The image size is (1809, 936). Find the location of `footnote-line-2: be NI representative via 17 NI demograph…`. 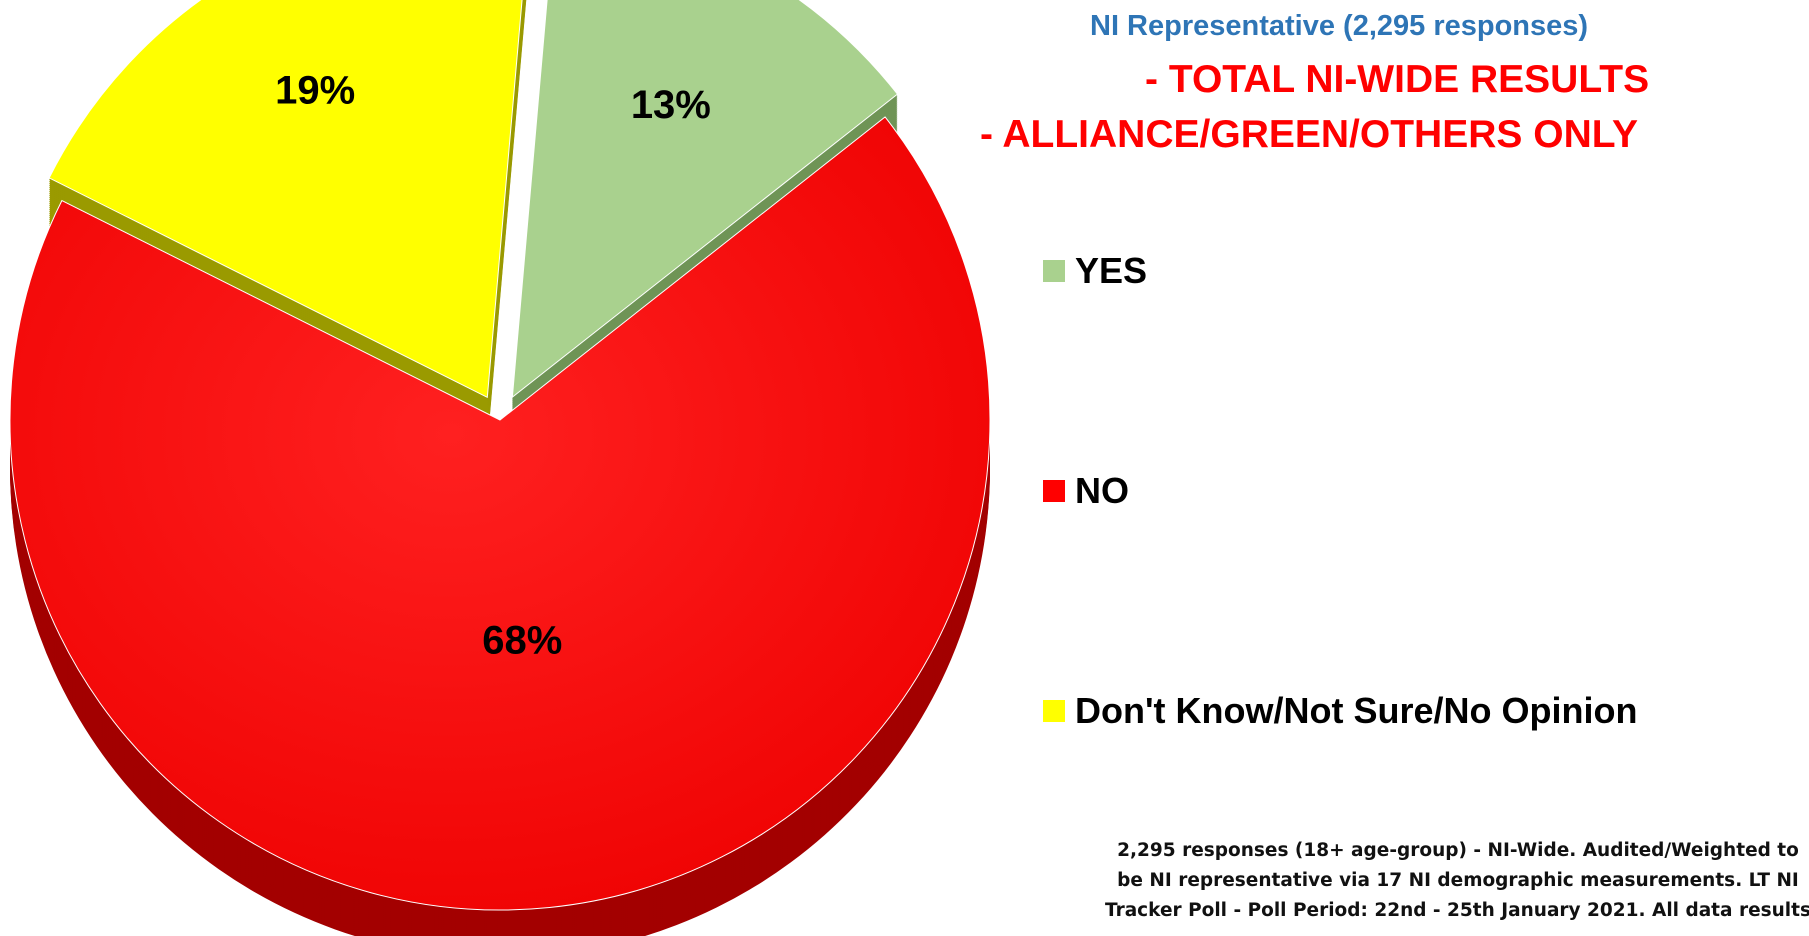

footnote-line-2: be NI representative via 17 NI demograph… is located at coordinates (1458, 880).